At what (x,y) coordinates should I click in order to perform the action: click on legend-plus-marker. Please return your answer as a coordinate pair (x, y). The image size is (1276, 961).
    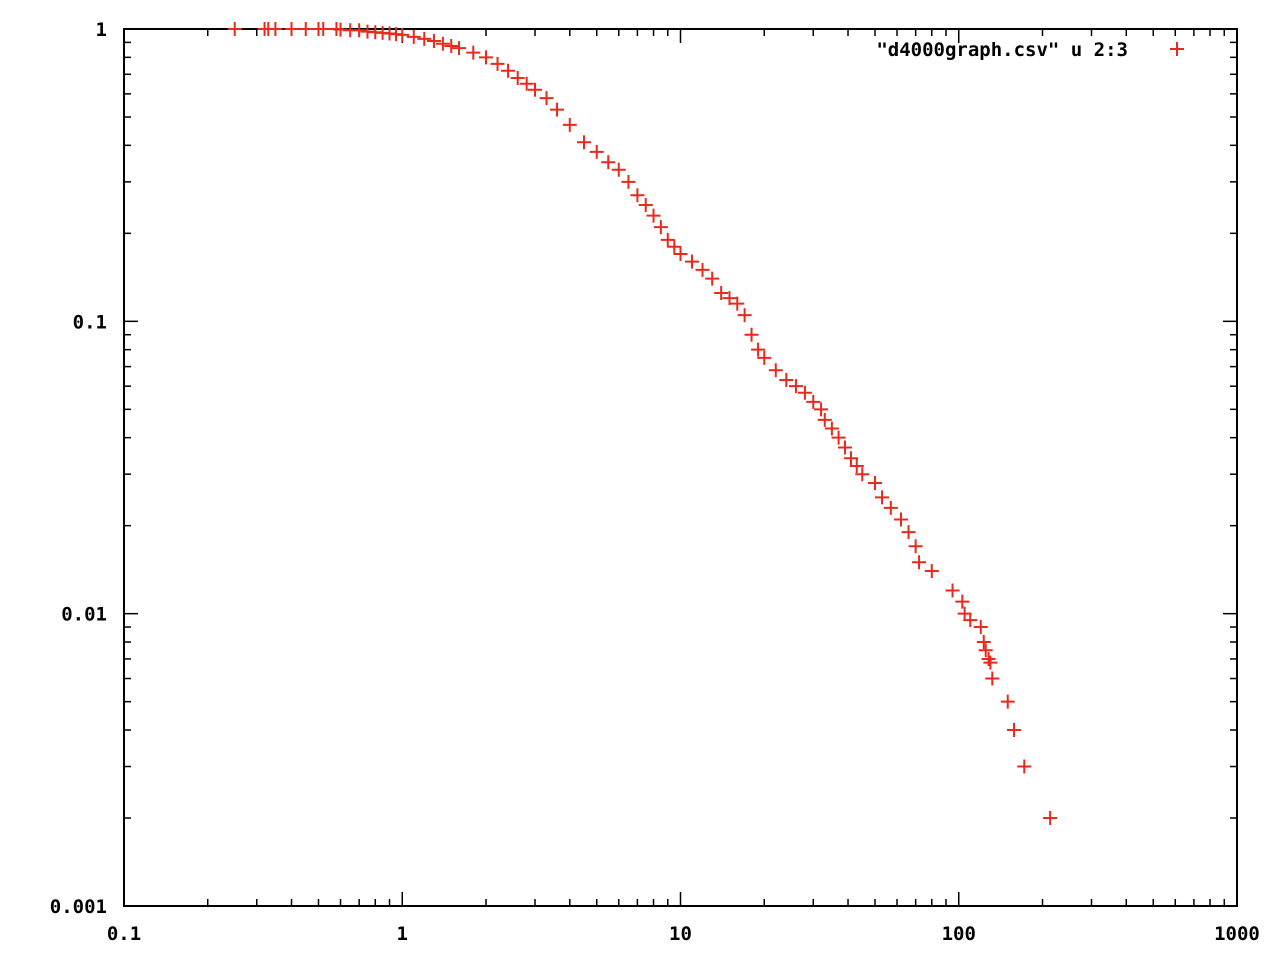
    Looking at the image, I should click on (1177, 49).